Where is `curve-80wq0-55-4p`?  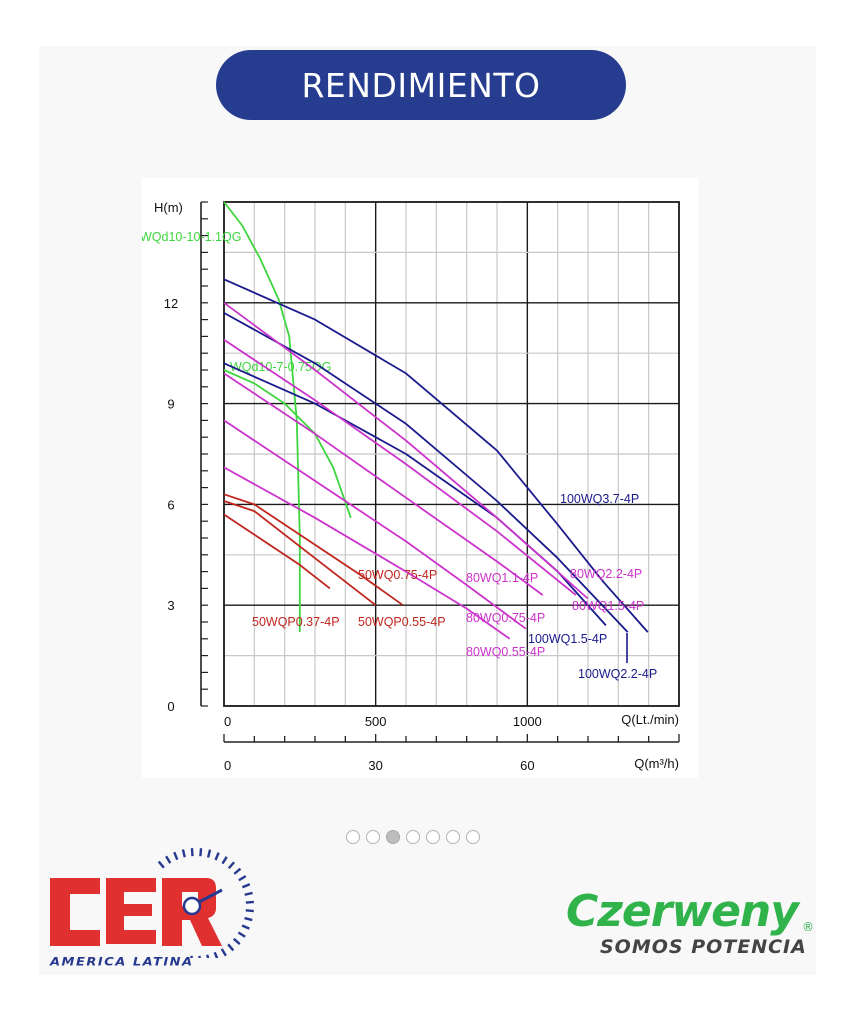
curve-80wq0-55-4p is located at coordinates (367, 553).